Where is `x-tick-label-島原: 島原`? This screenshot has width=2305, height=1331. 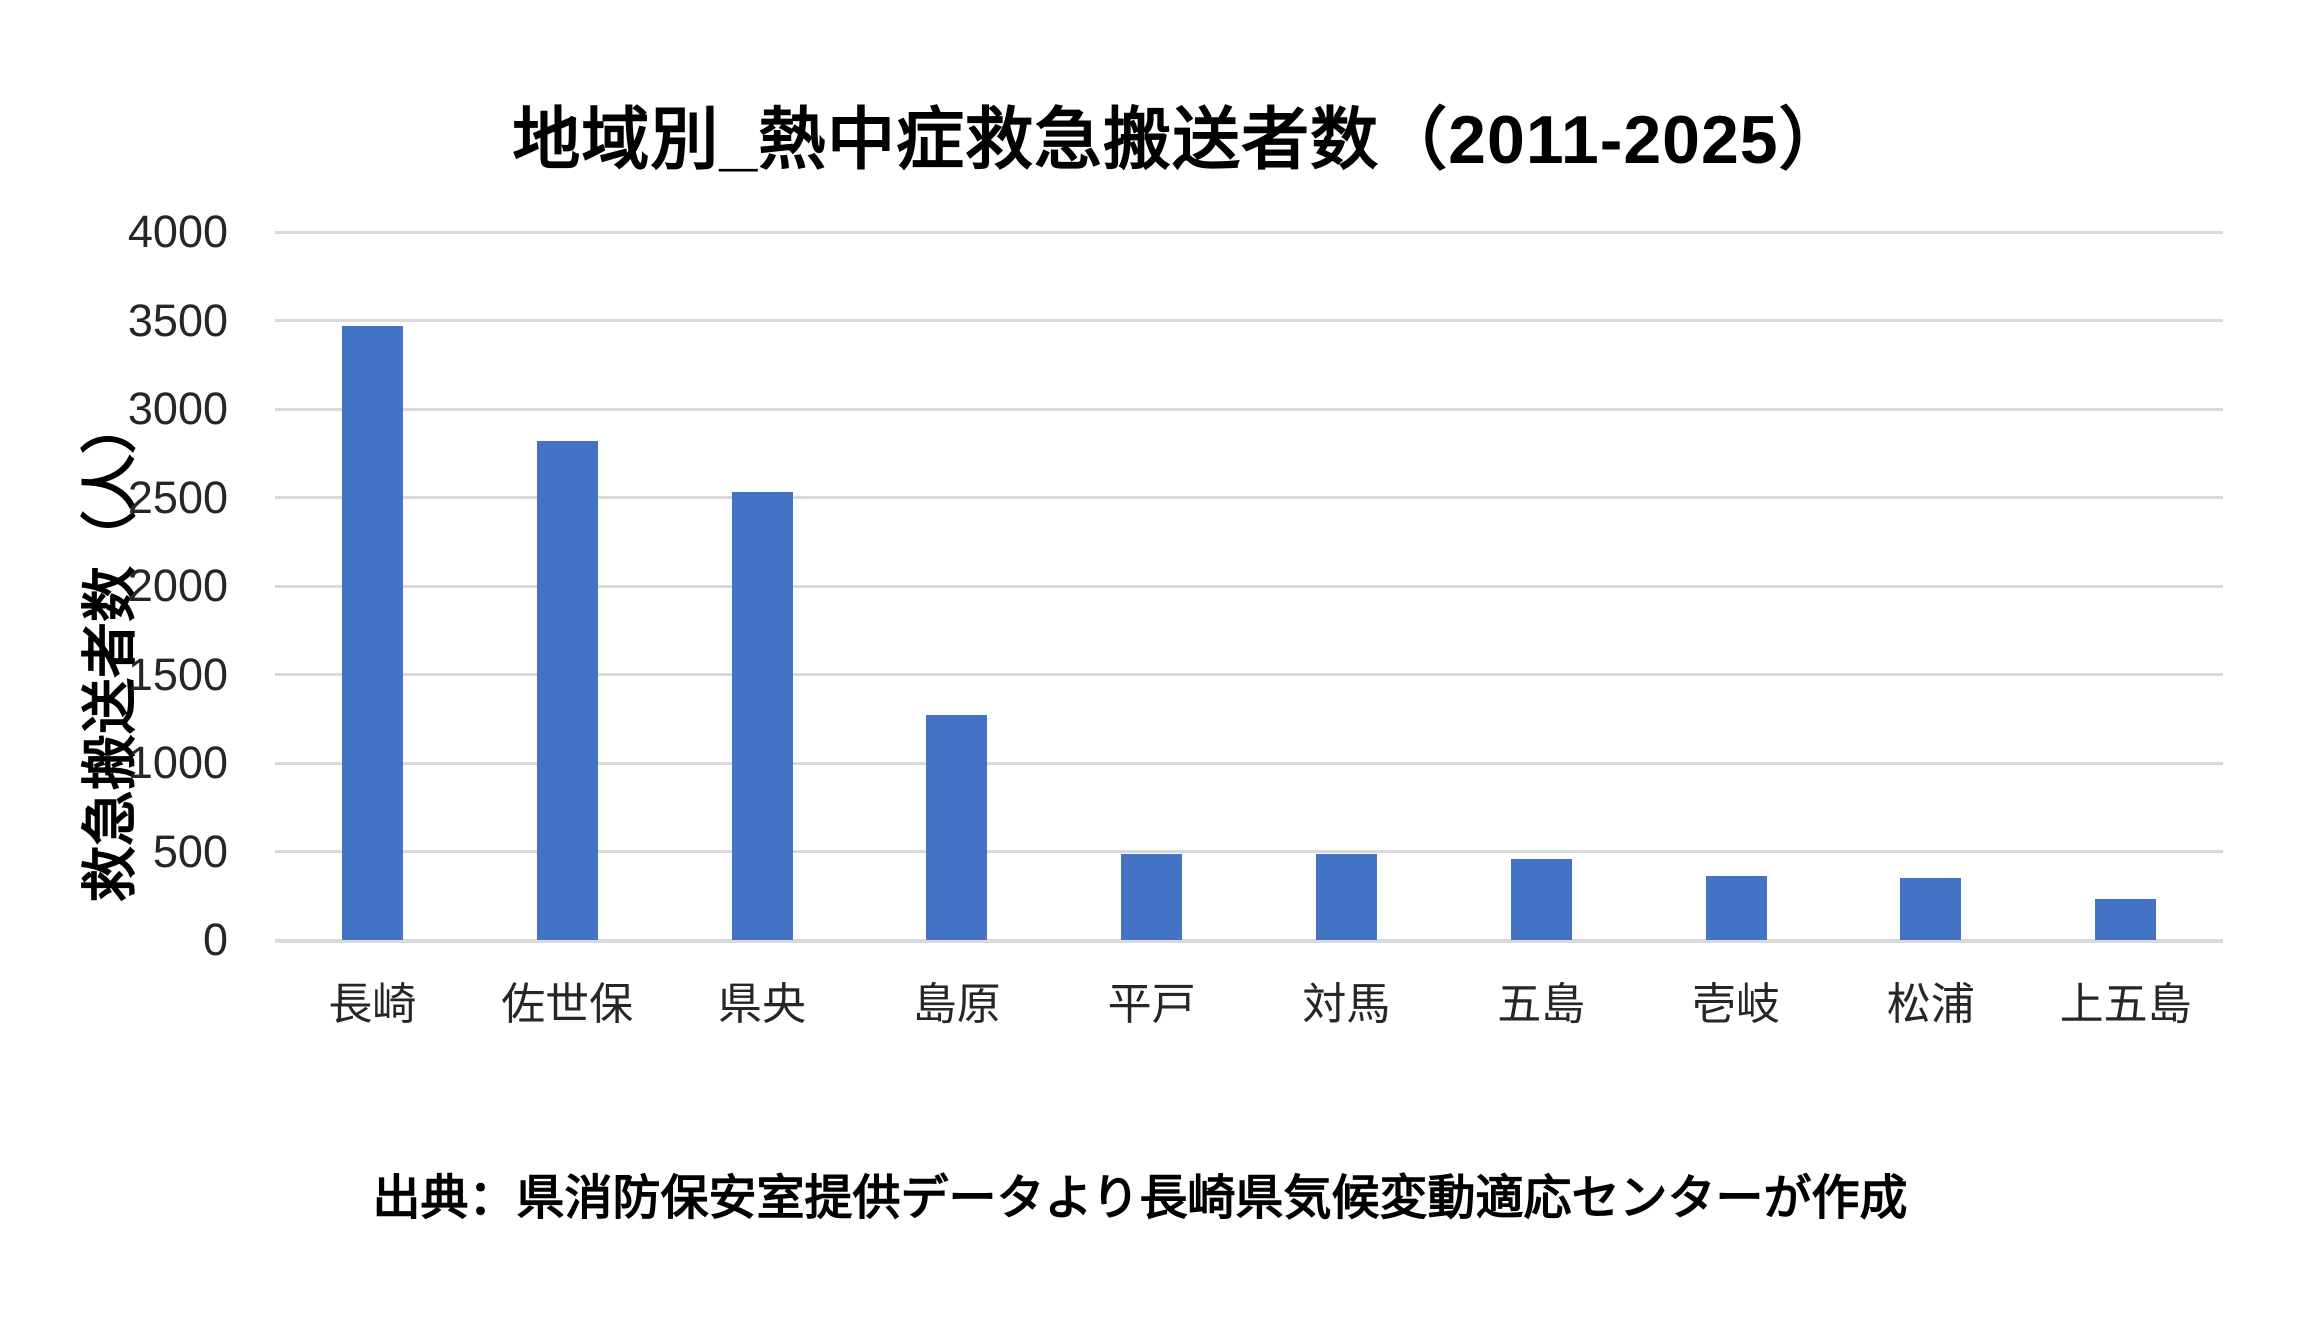
x-tick-label-島原: 島原 is located at coordinates (956, 1004).